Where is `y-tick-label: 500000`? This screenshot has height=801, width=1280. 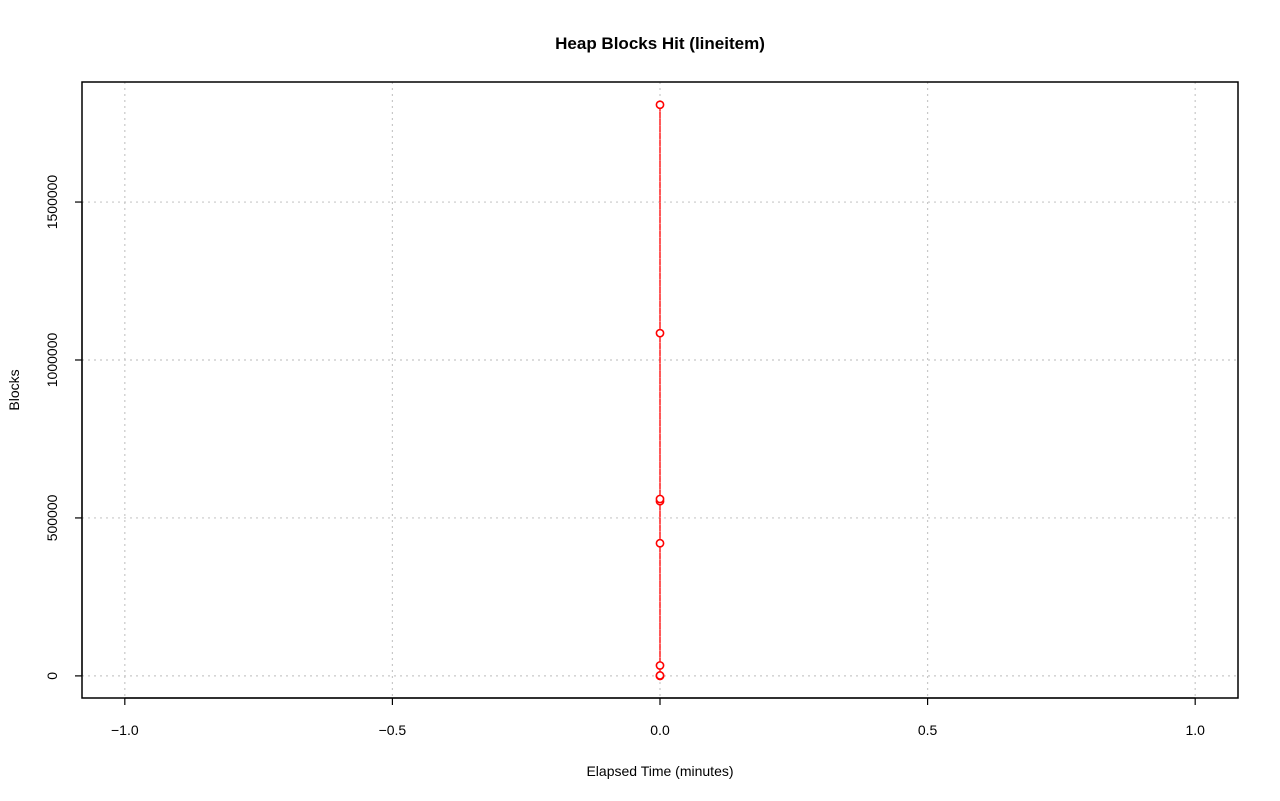 y-tick-label: 500000 is located at coordinates (52, 517).